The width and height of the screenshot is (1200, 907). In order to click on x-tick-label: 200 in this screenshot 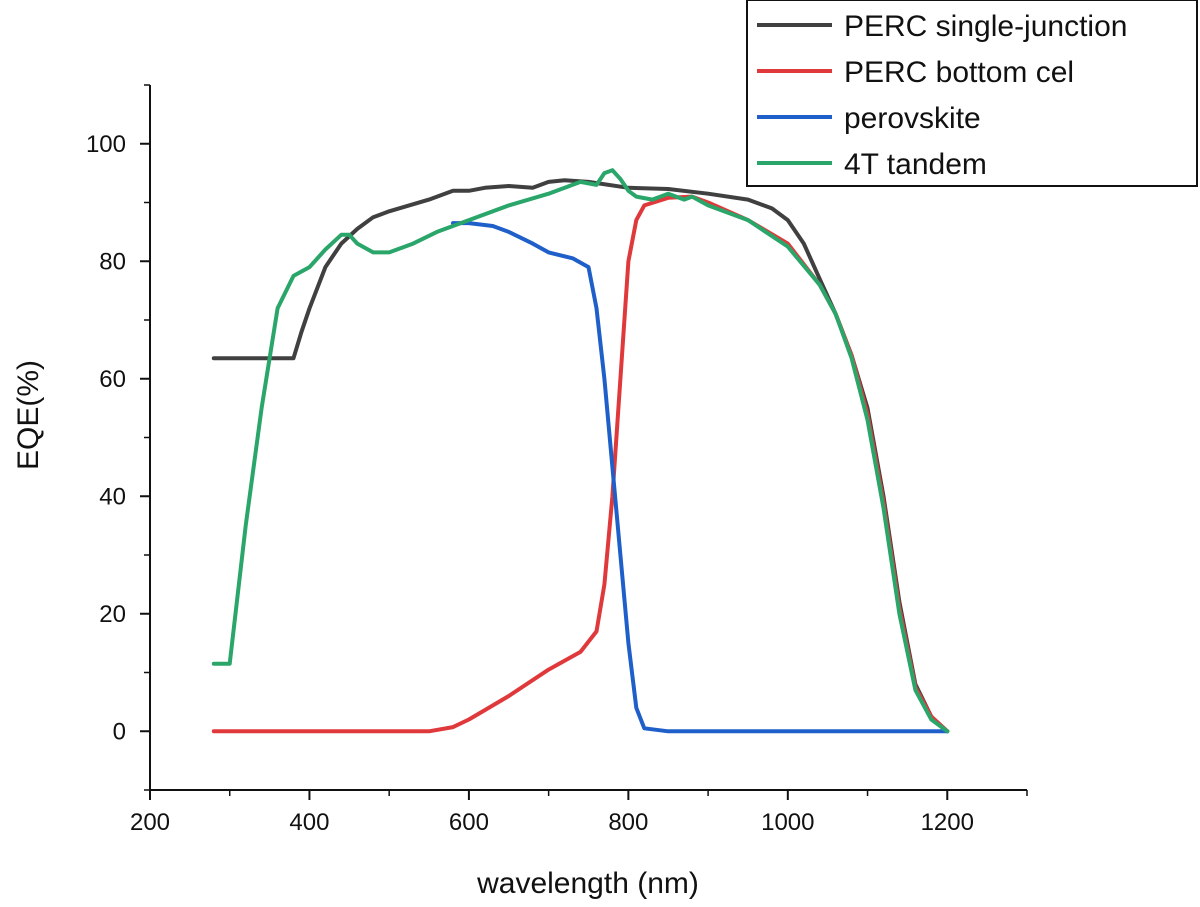, I will do `click(150, 822)`.